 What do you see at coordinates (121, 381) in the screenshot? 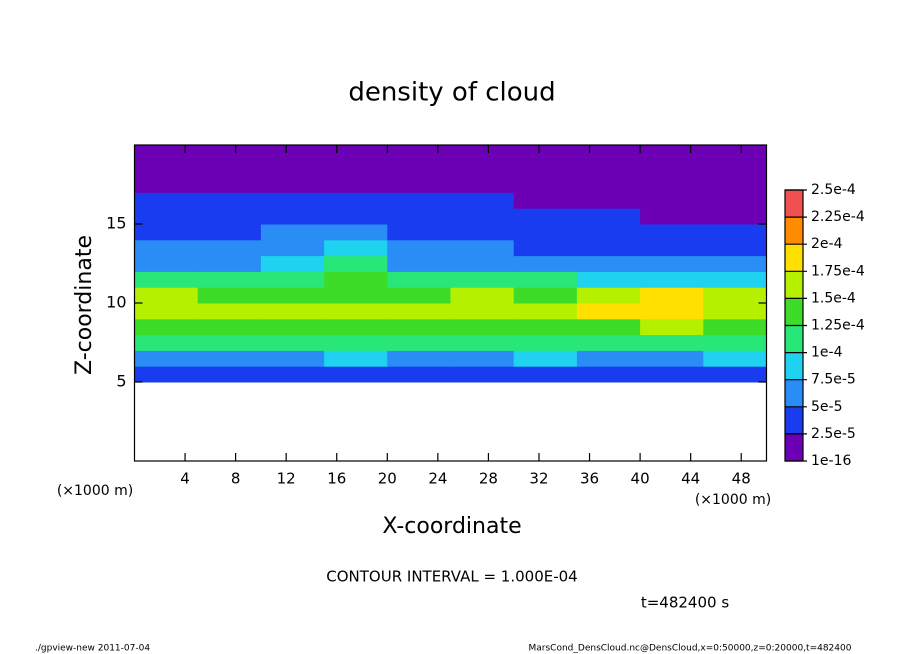
I see `y-tick-label: 5` at bounding box center [121, 381].